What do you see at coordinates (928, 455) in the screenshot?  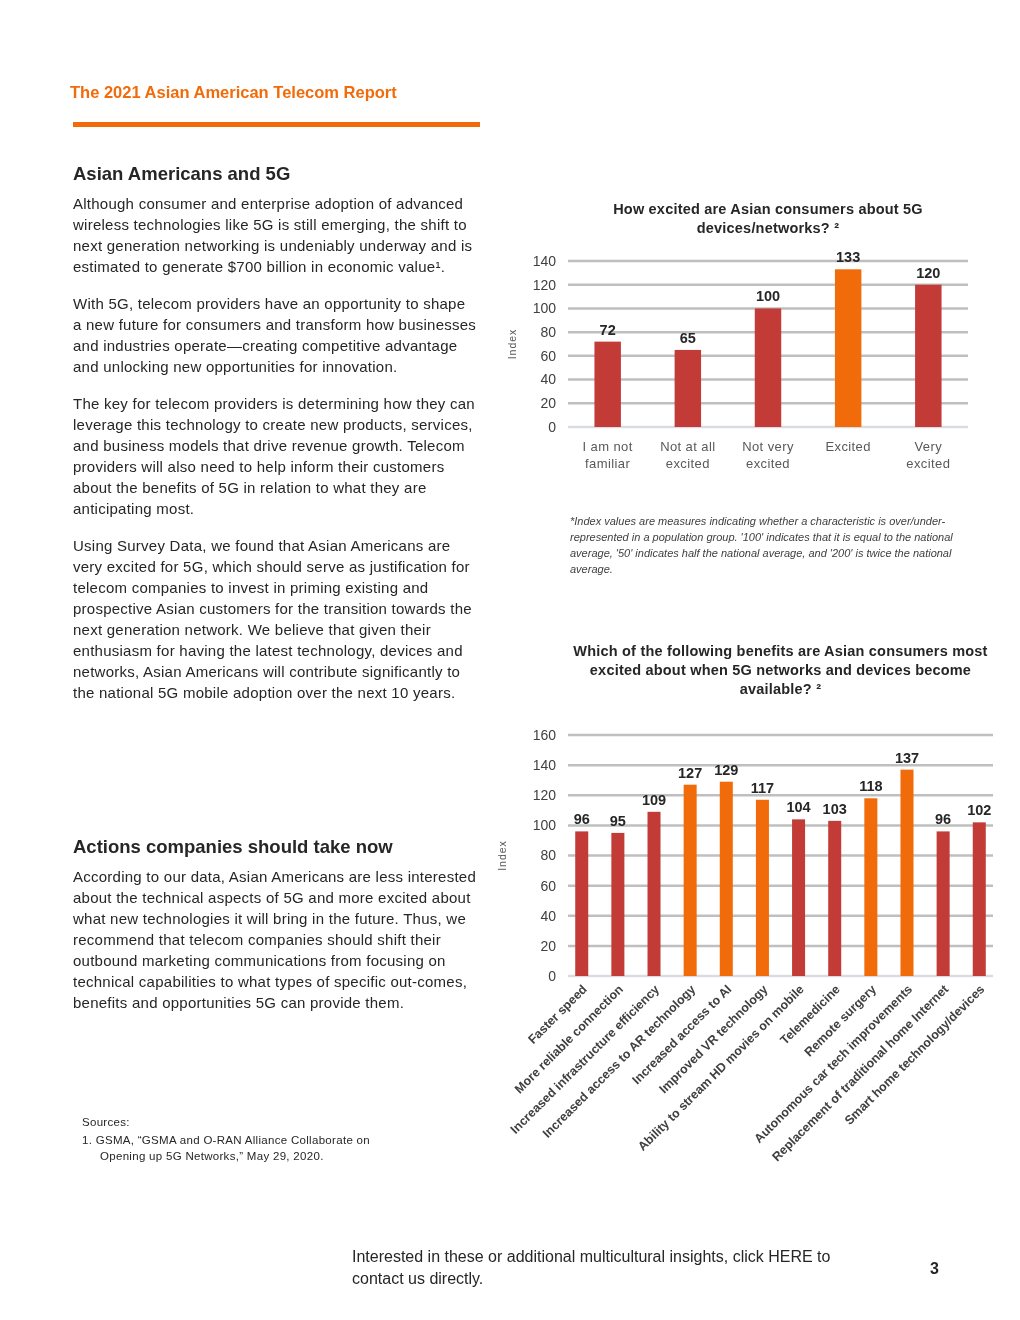 I see `x-tick-label: Very excited` at bounding box center [928, 455].